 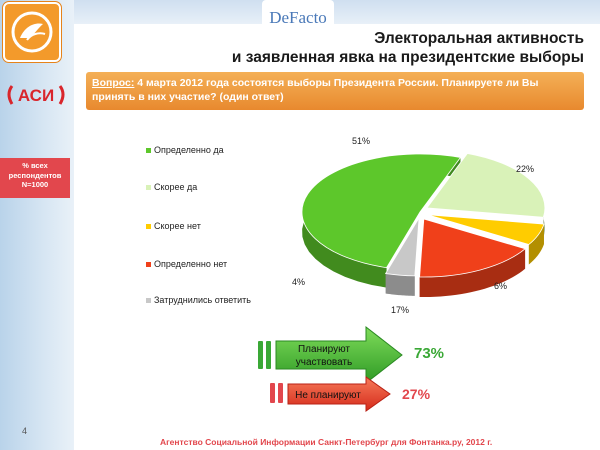 I want to click on respondents-badge: % всех респондентов N=1000, so click(x=35, y=178).